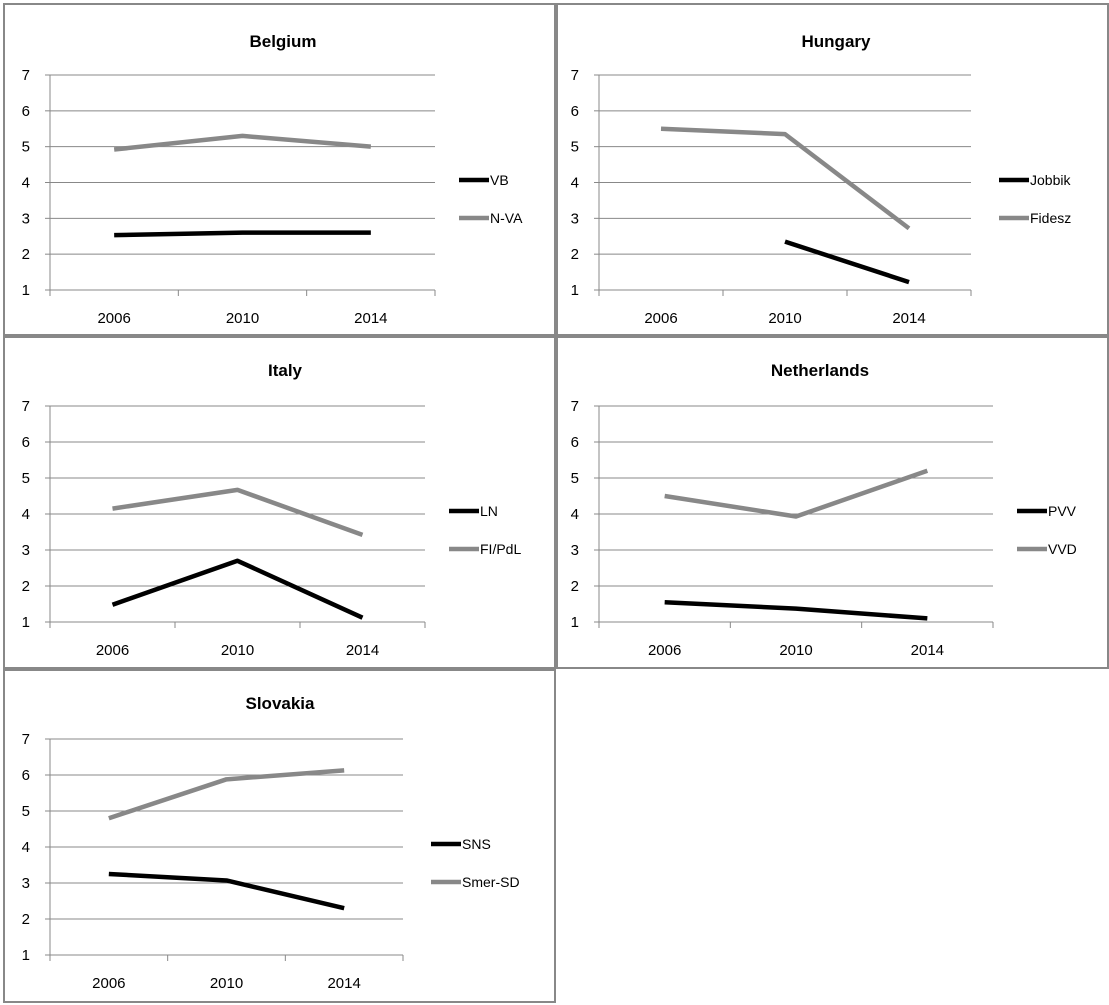  I want to click on legend-label-fidesz: Fidesz, so click(1050, 218).